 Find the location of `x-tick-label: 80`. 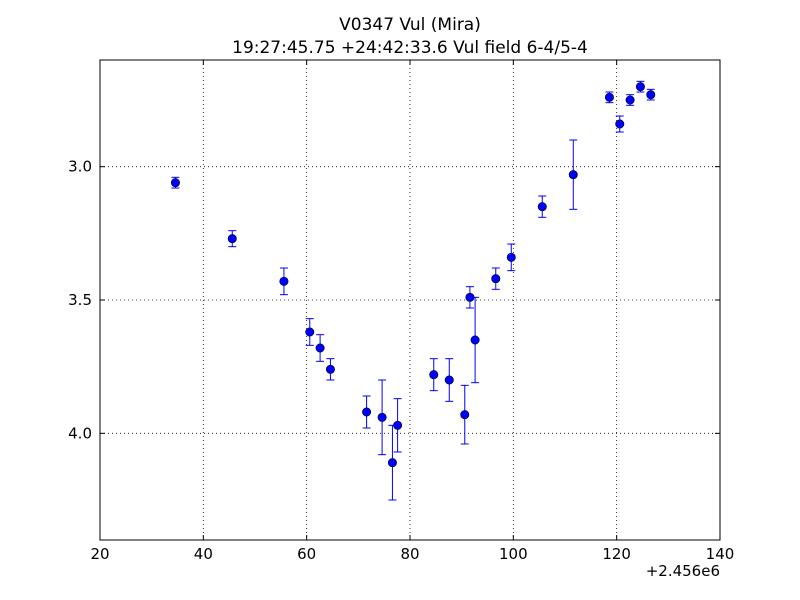

x-tick-label: 80 is located at coordinates (409, 554).